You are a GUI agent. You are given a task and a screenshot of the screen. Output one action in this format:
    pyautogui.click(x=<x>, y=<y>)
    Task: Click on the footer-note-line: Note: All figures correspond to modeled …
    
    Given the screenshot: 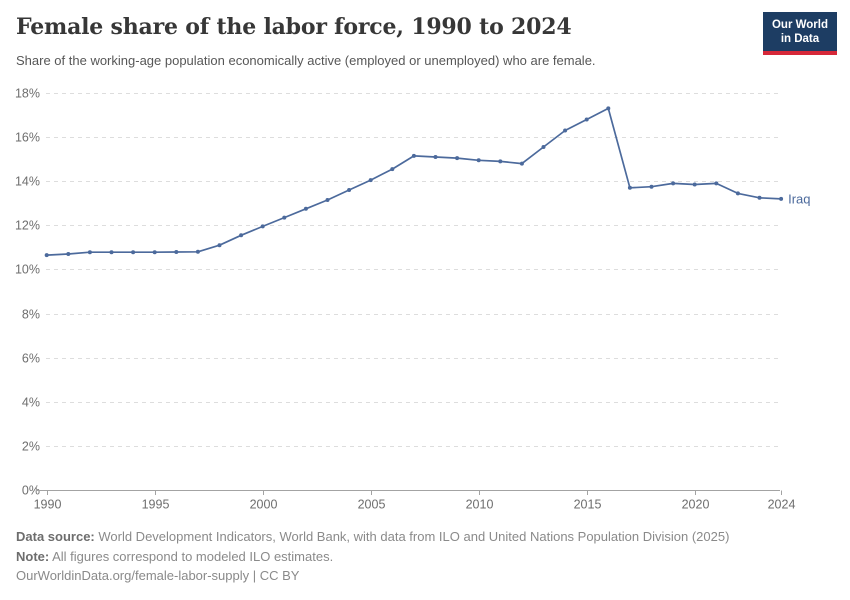 What is the action you would take?
    pyautogui.click(x=372, y=557)
    